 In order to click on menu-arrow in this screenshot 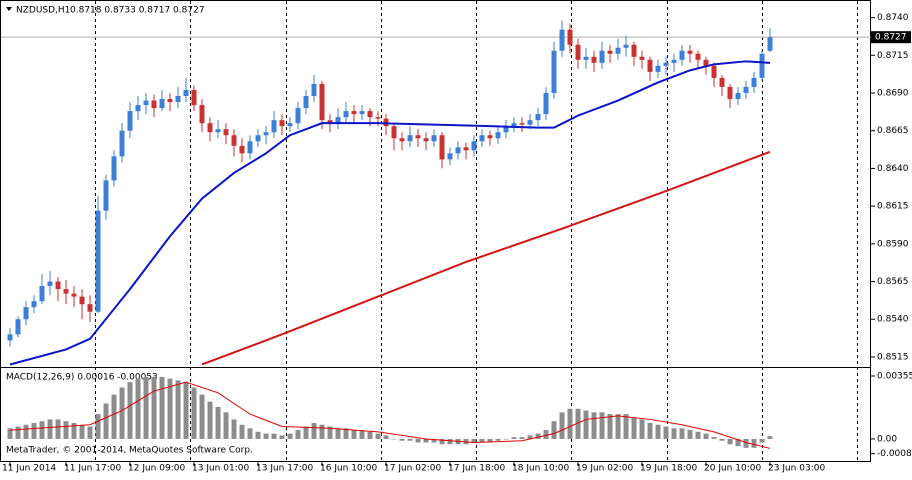, I will do `click(9, 9)`.